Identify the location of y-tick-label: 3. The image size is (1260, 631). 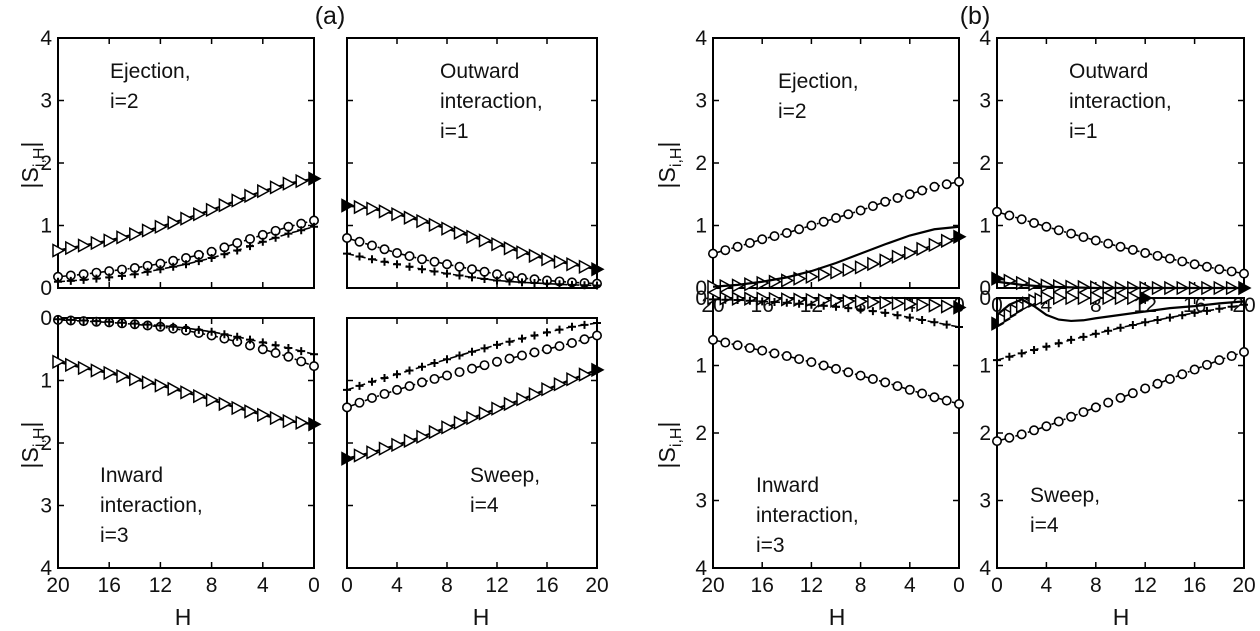
(985, 501).